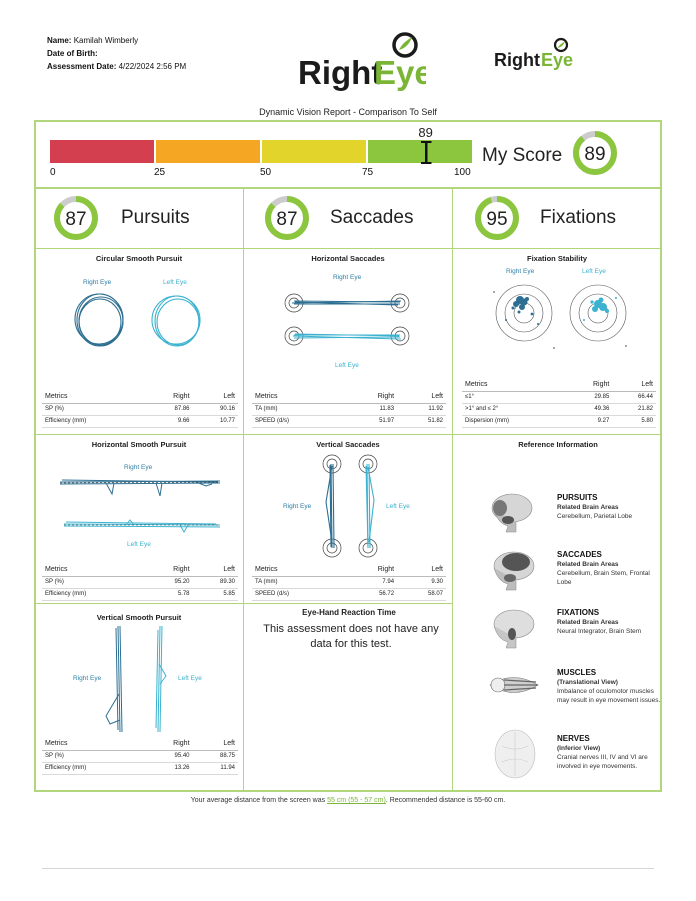 The width and height of the screenshot is (696, 901). I want to click on score-marker: 89, so click(426, 148).